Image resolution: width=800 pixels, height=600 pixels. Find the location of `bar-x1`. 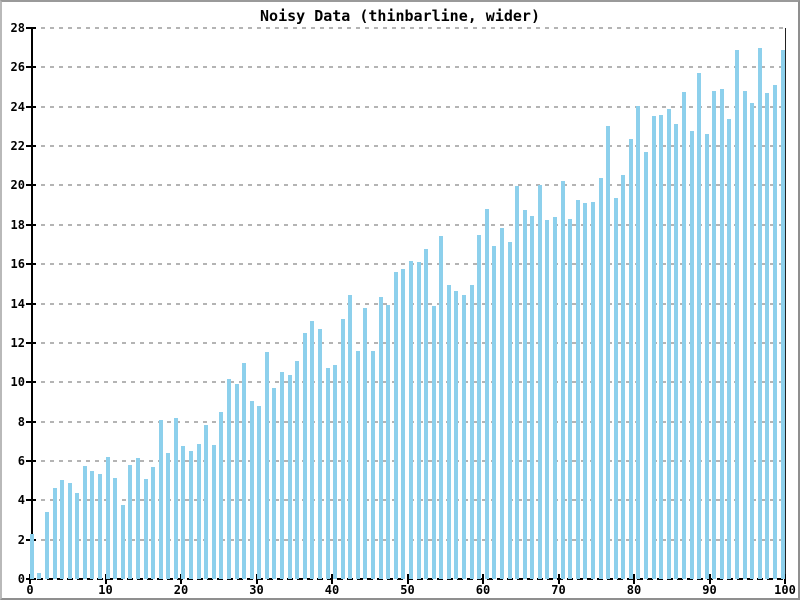

bar-x1 is located at coordinates (31, 556).